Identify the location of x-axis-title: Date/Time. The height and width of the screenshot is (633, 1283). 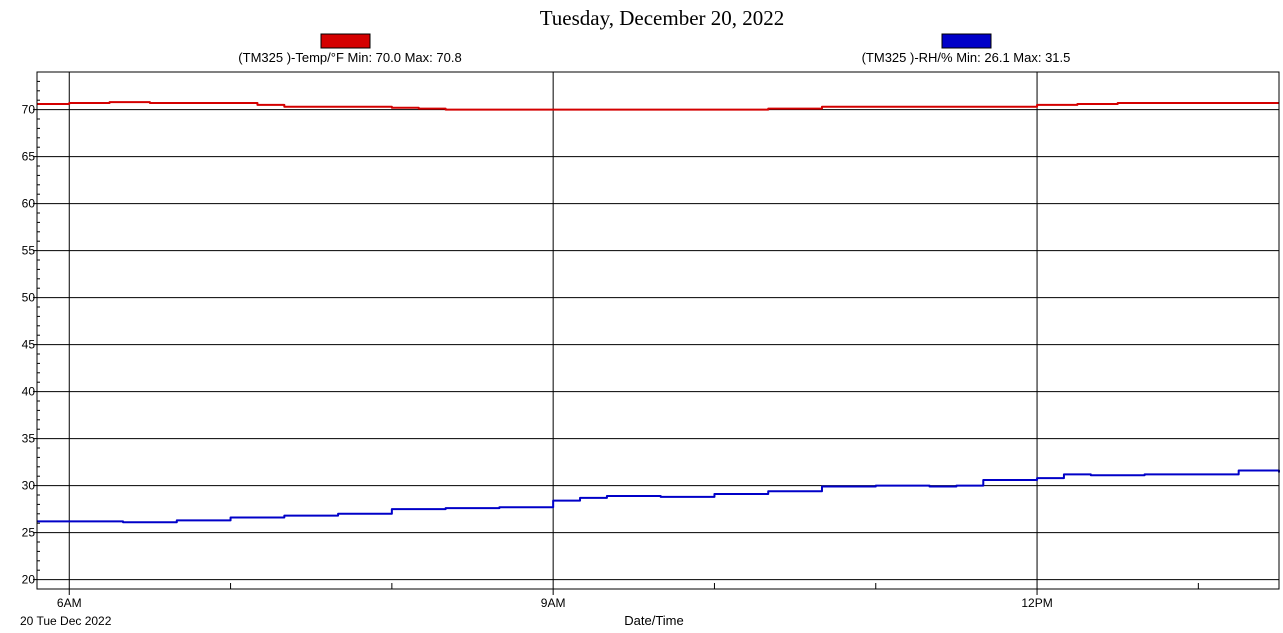
(653, 620).